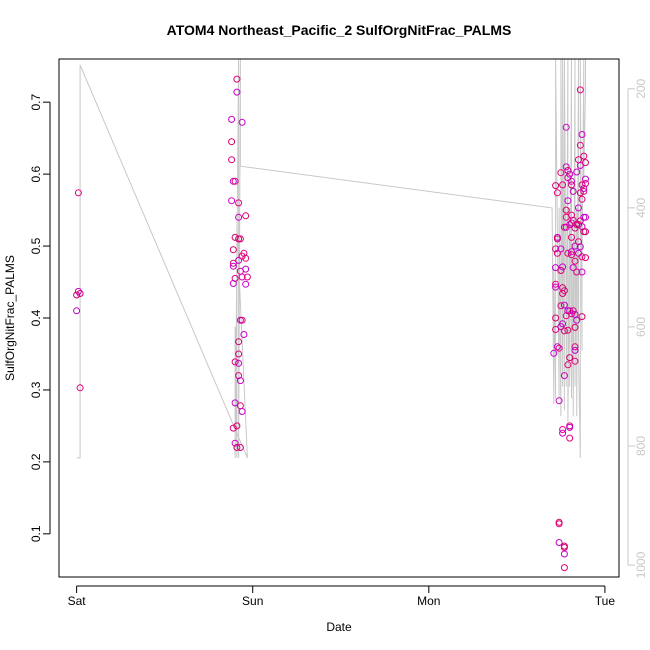  Describe the element at coordinates (36, 317) in the screenshot. I see `y-tick-label: 0.4` at that location.